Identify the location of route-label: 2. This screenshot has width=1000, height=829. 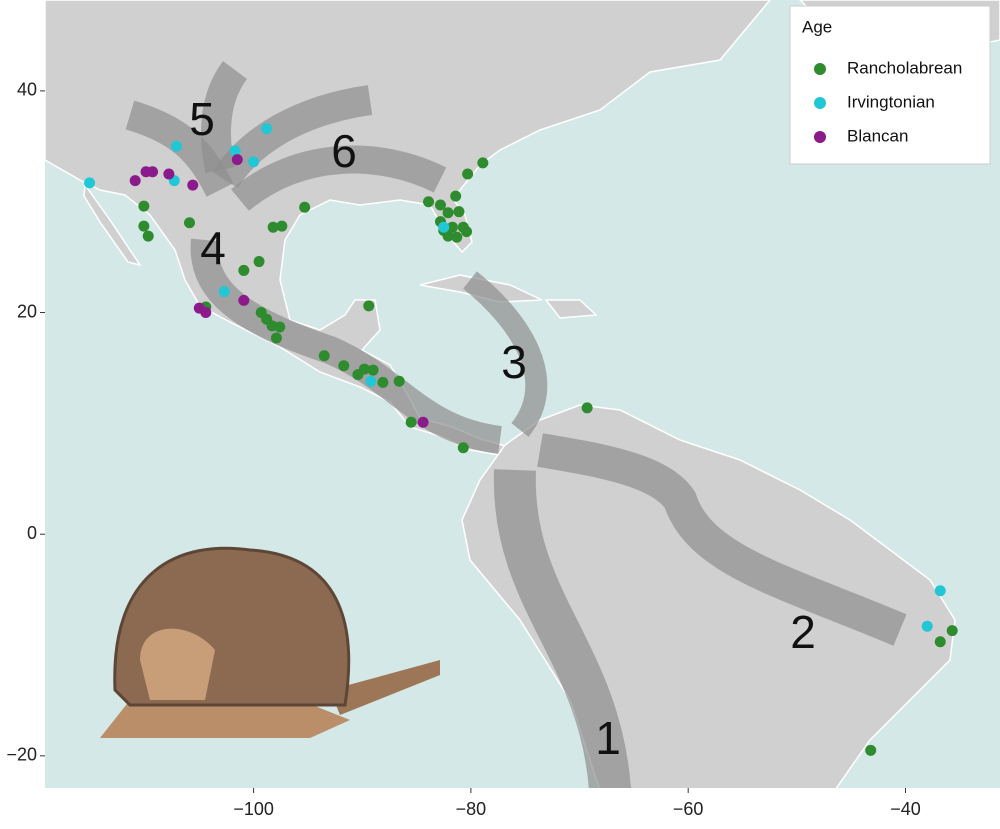
(803, 632).